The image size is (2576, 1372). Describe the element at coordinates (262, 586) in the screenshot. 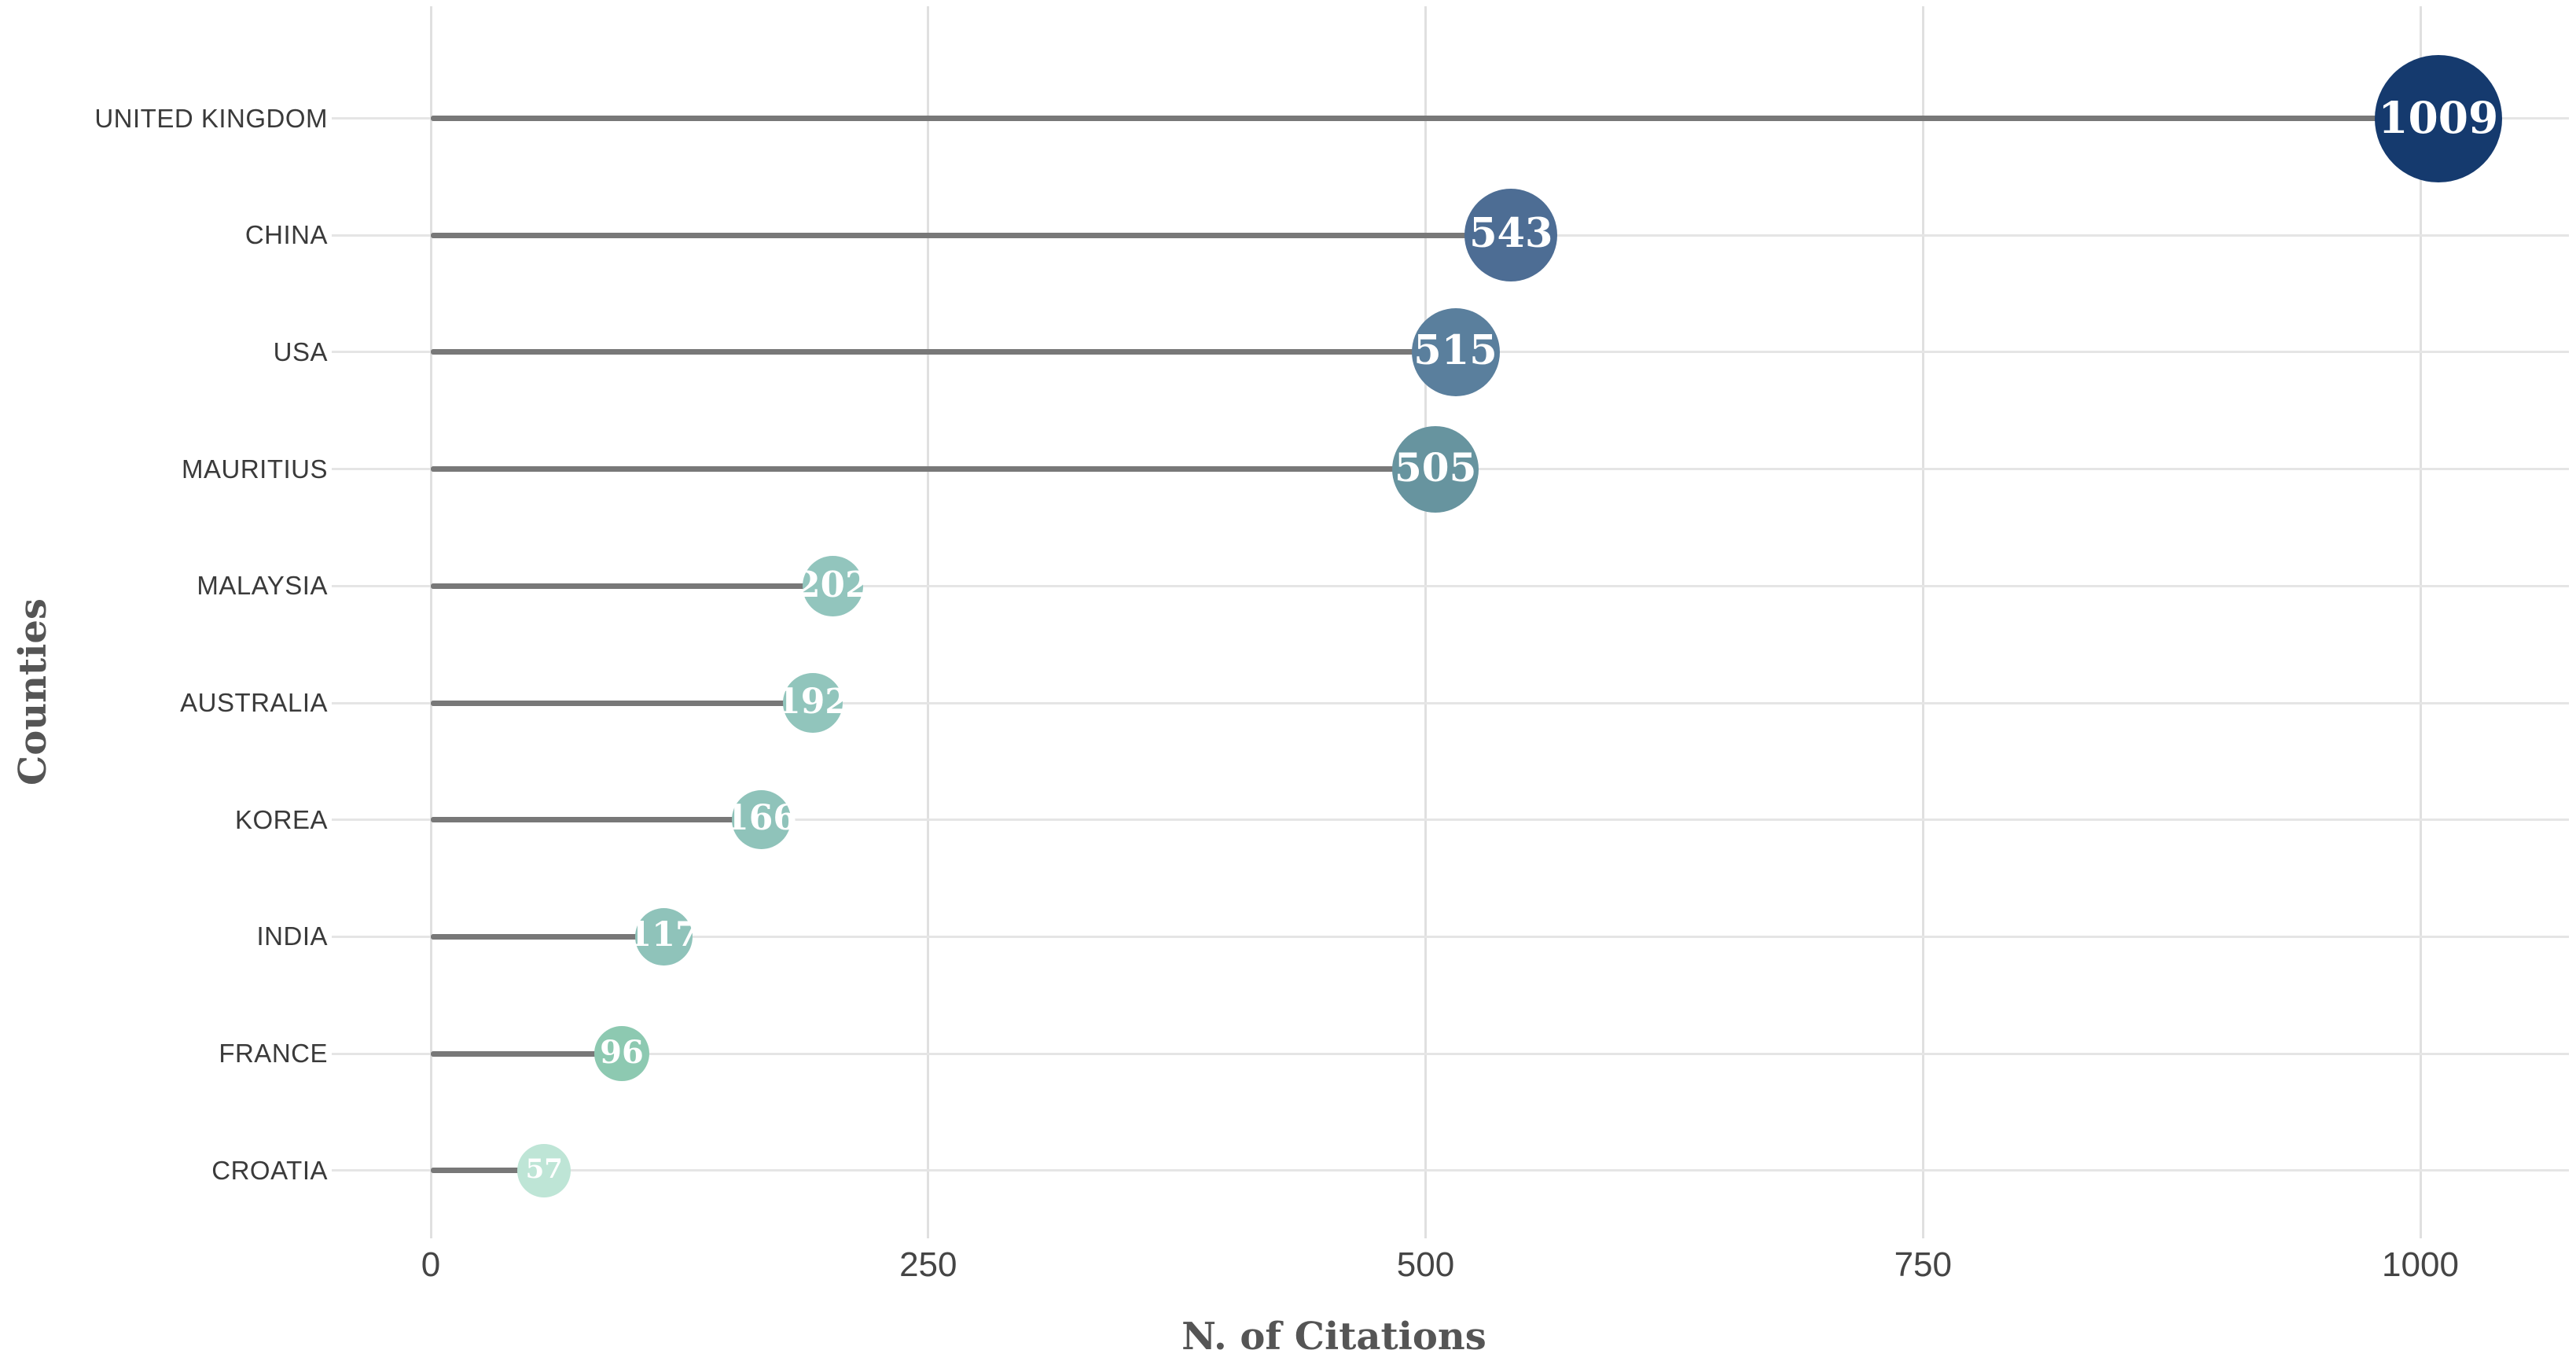

I see `category-label: MALAYSIA` at that location.